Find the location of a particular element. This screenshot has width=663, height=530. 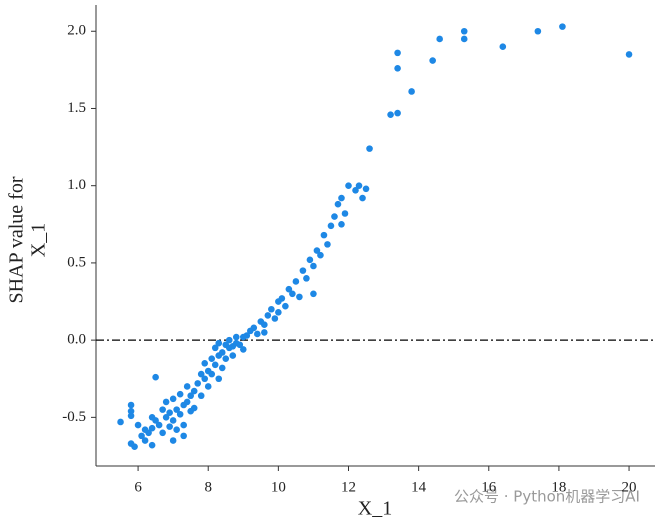

y-tick-label: 0.5 is located at coordinates (76, 262).